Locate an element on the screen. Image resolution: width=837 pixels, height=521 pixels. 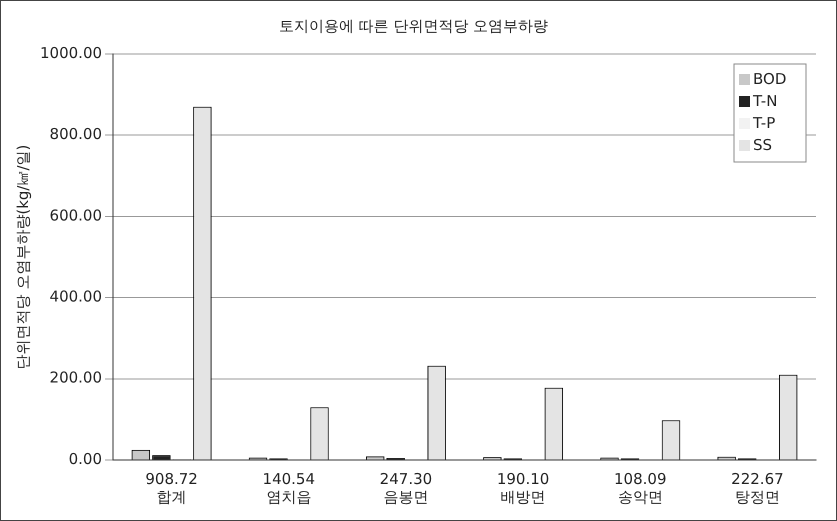
y-axis-title: 단위면적당 오염부하량(kg/㎢/일) is located at coordinates (23, 257).